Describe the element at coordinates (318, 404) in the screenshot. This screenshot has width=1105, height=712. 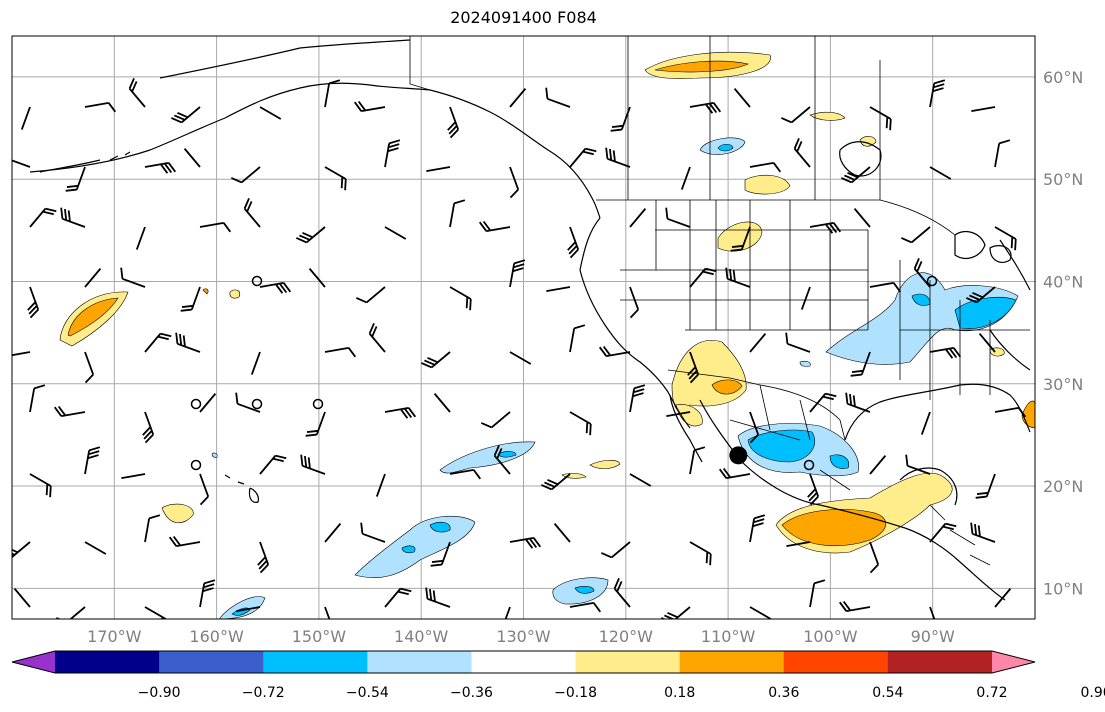
I see `calm-circle` at that location.